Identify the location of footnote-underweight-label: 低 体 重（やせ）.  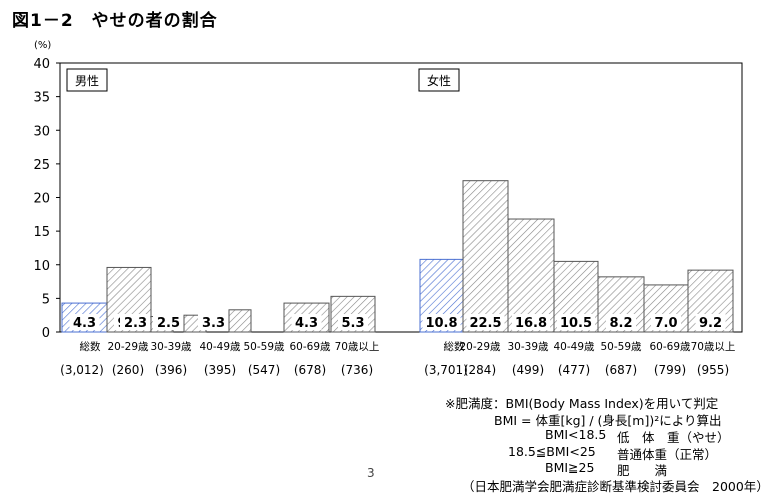
(673, 437).